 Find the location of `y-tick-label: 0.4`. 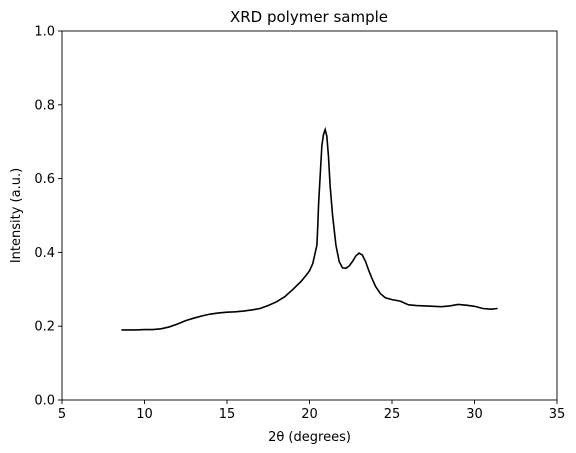

y-tick-label: 0.4 is located at coordinates (44, 253).